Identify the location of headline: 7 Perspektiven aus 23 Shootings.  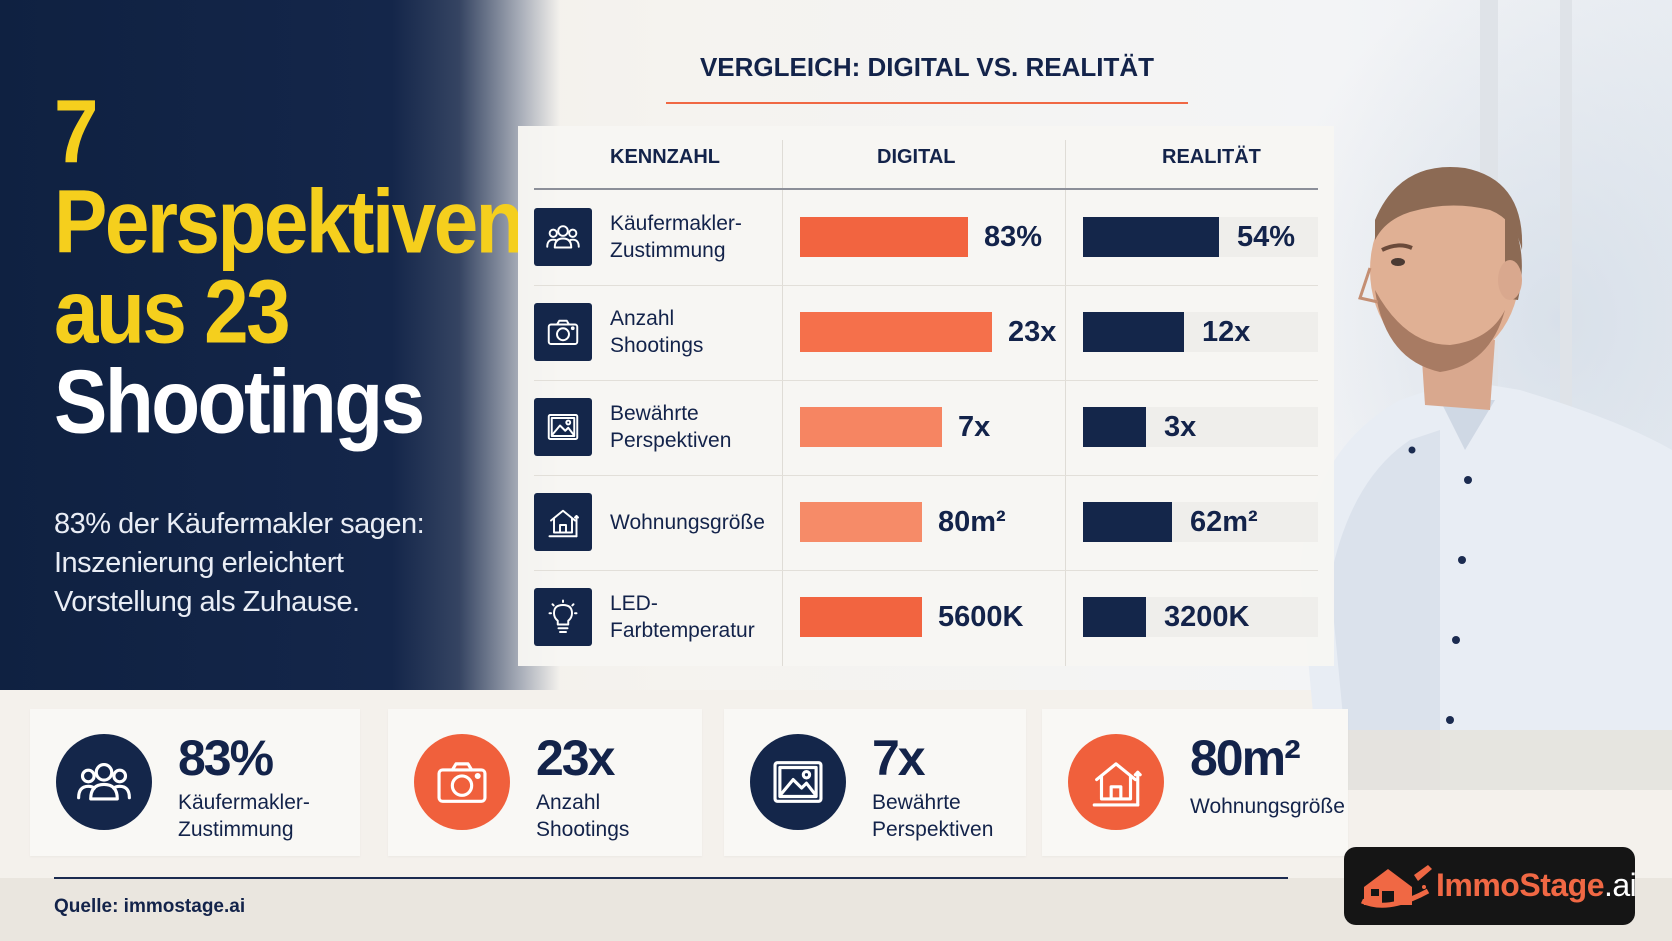
(289, 267).